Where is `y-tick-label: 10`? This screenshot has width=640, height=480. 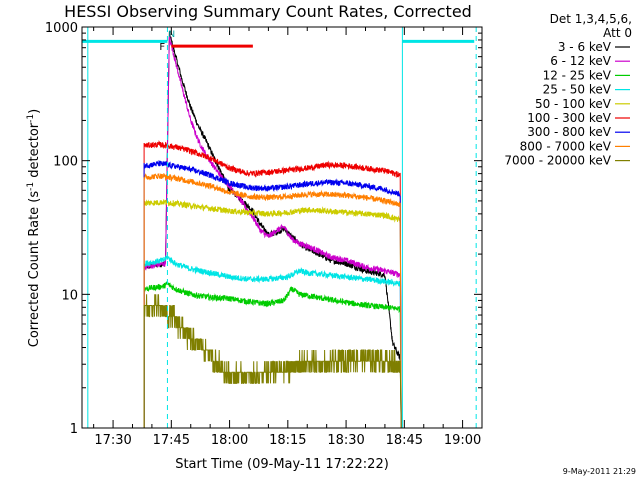 y-tick-label: 10 is located at coordinates (69, 295).